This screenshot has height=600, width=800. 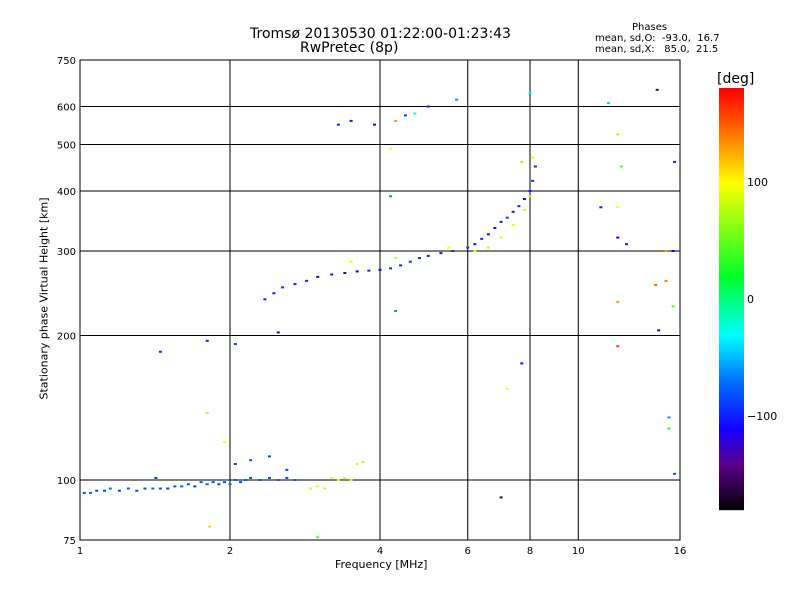 What do you see at coordinates (680, 551) in the screenshot?
I see `x-tick-label: 16` at bounding box center [680, 551].